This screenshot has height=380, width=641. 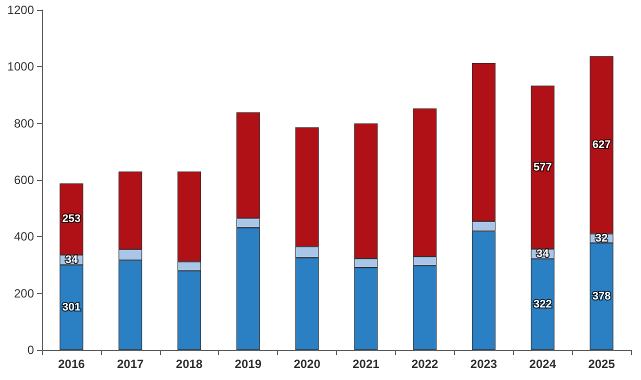 I want to click on data-label: 577, so click(x=542, y=167).